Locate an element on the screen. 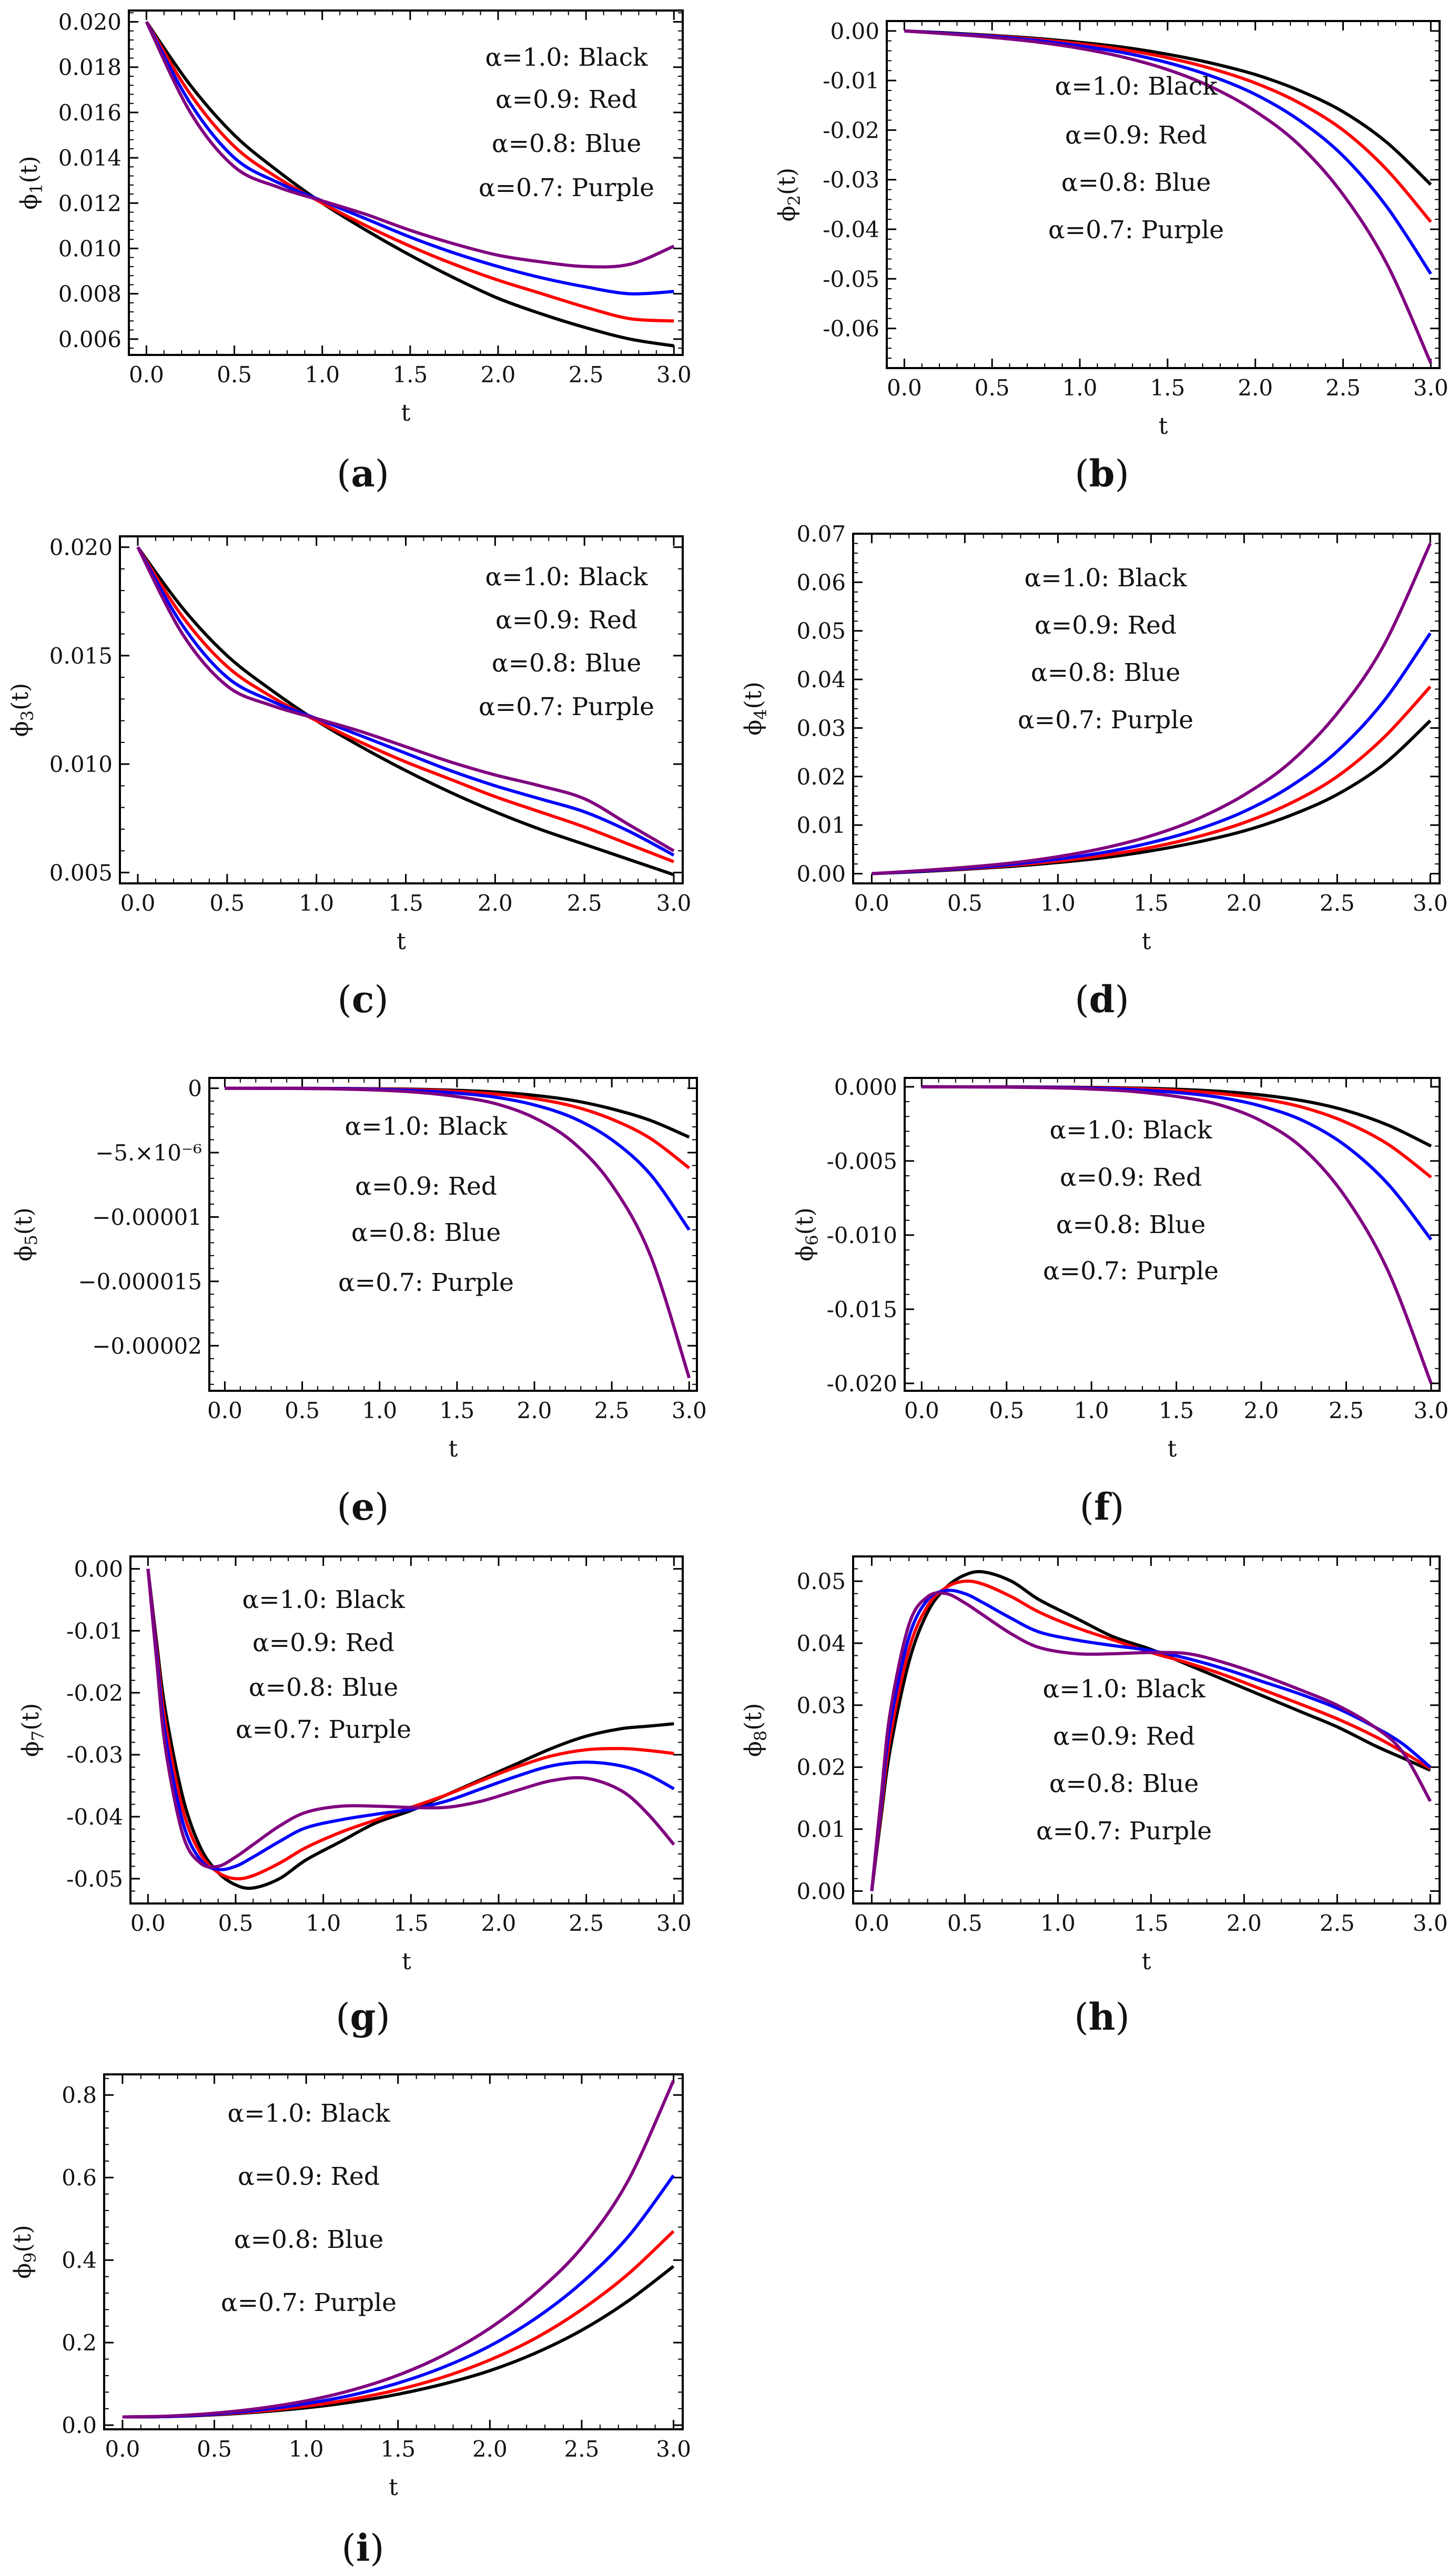 The image size is (1448, 2576). y-tick-label: -0.04 is located at coordinates (94, 1817).